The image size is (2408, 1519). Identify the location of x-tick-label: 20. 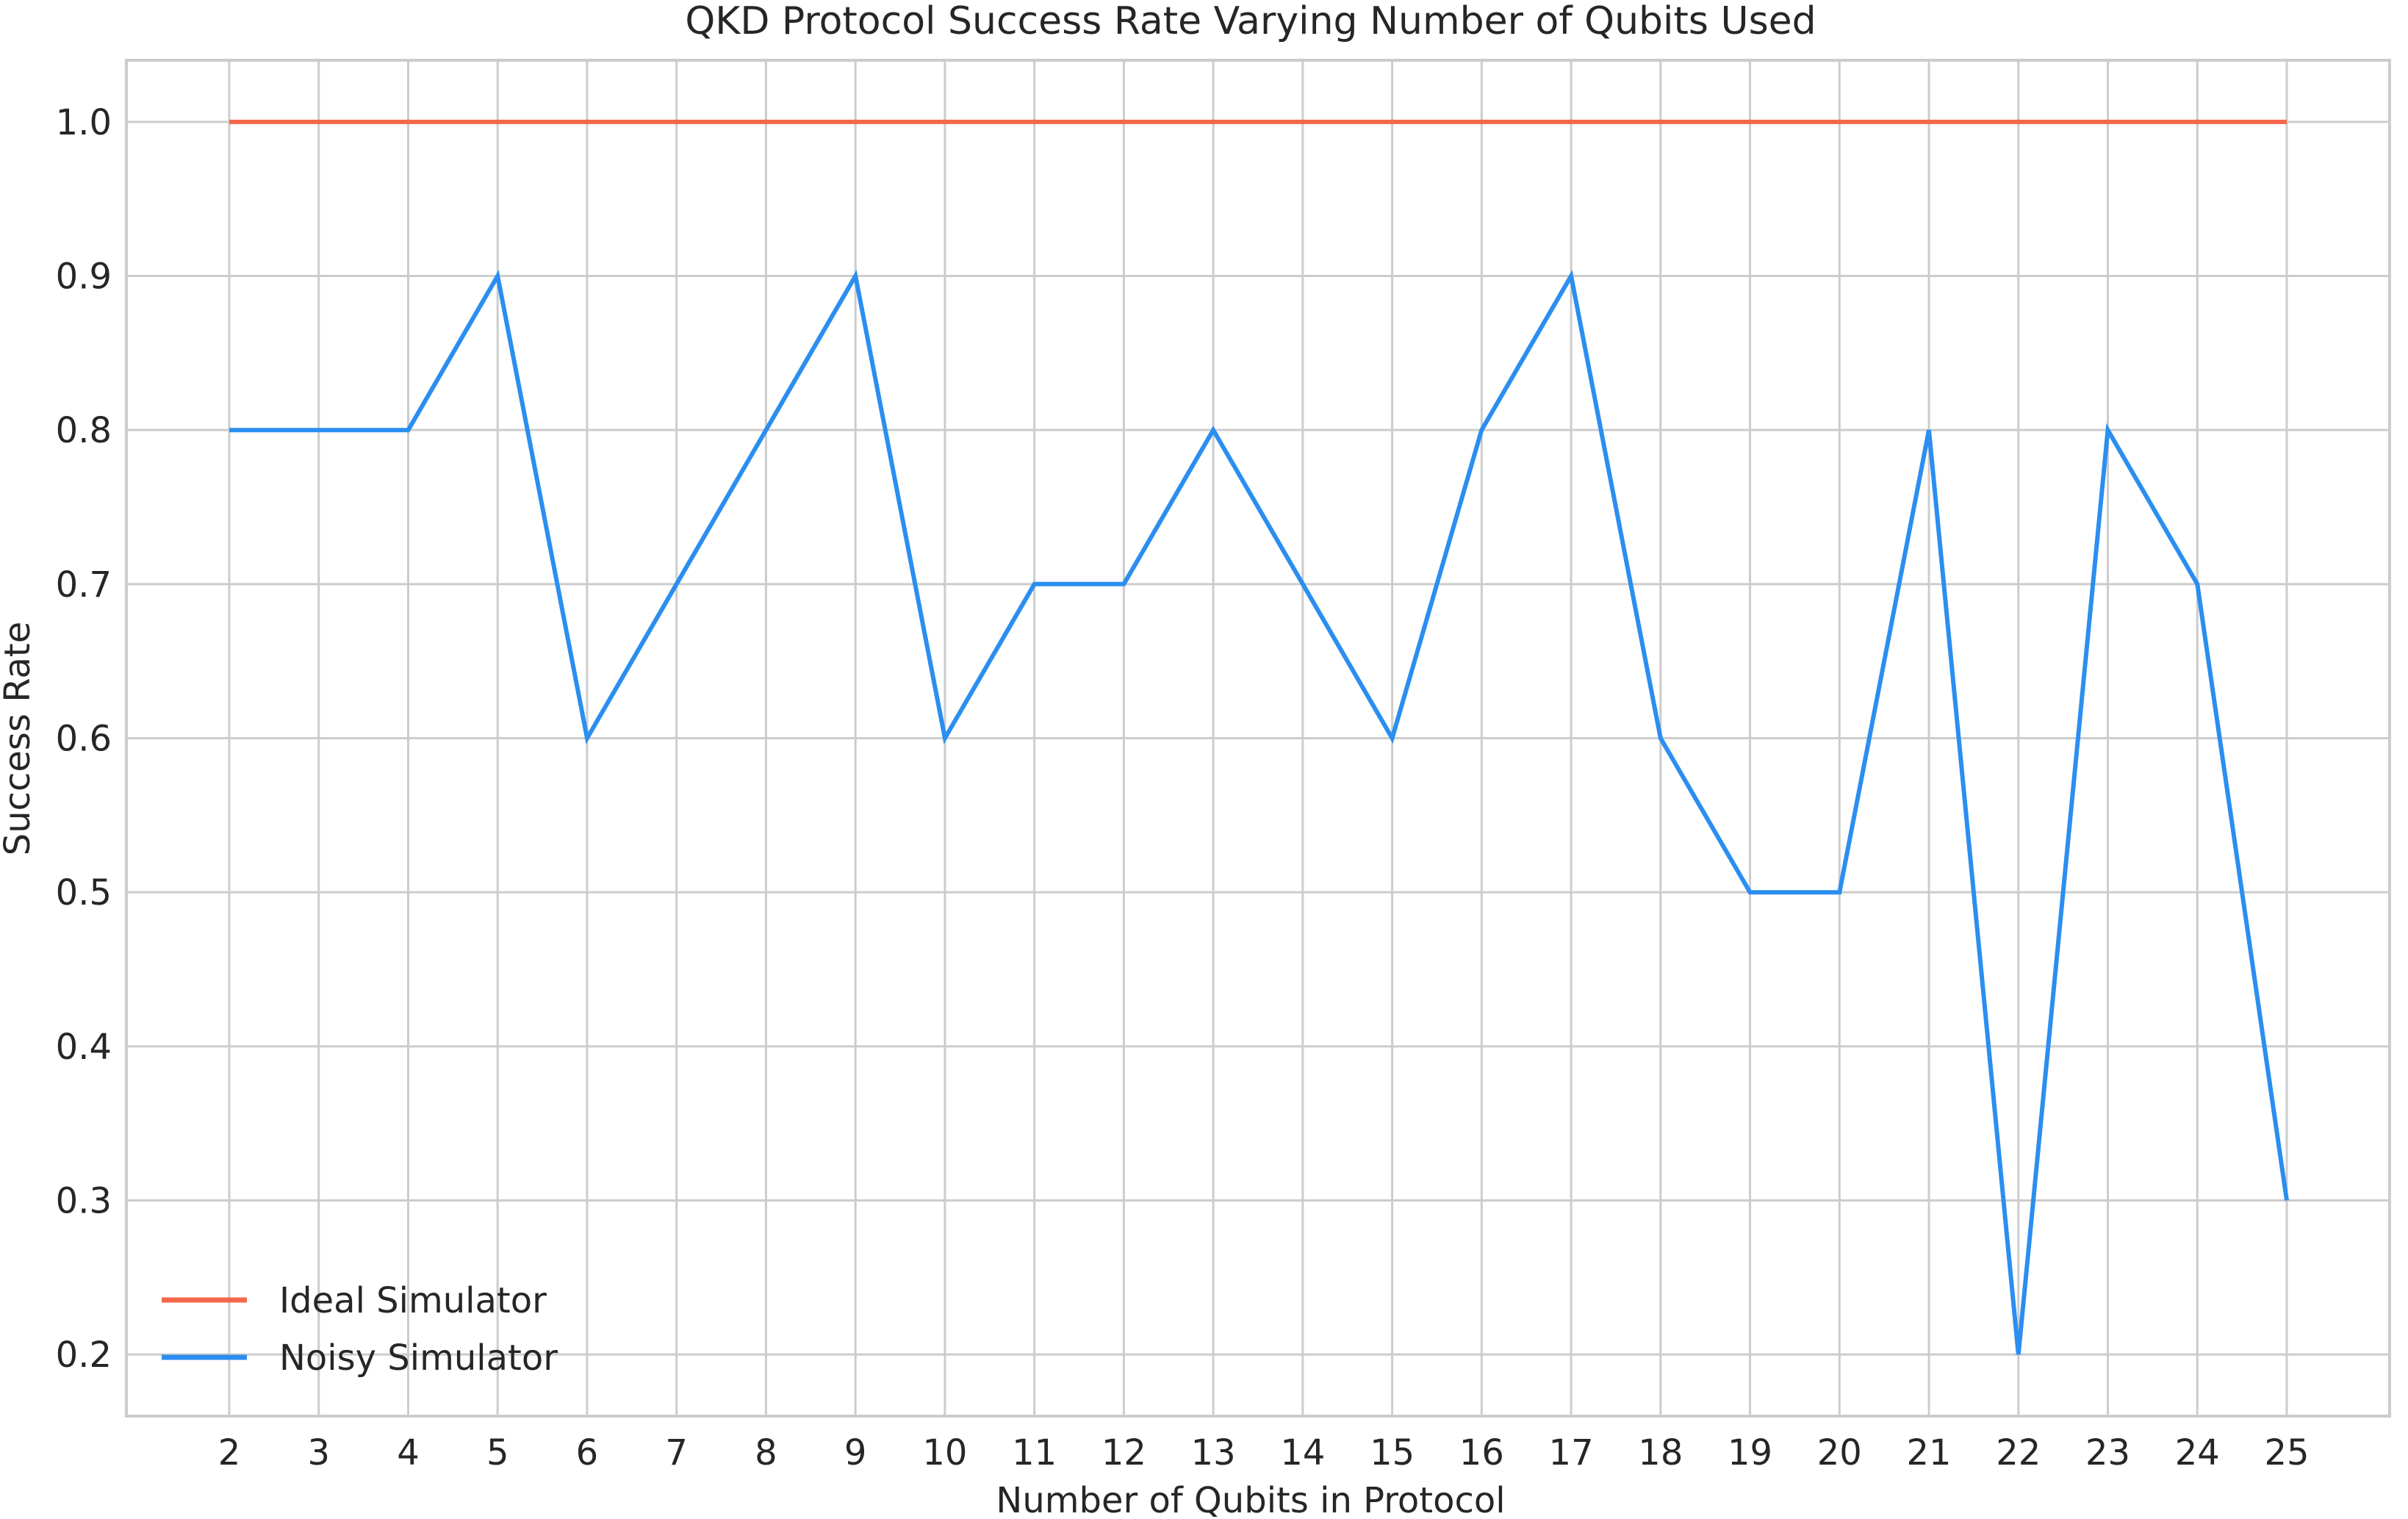
(1839, 1452).